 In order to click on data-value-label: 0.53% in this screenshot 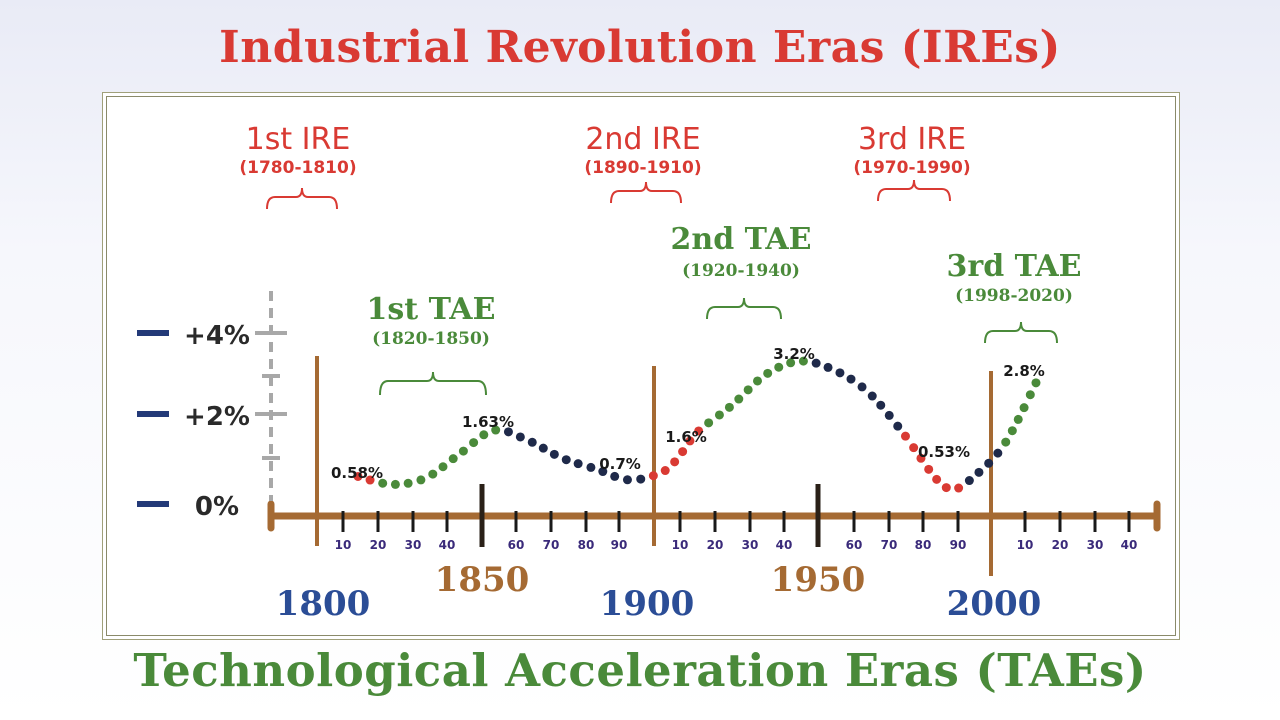, I will do `click(944, 452)`.